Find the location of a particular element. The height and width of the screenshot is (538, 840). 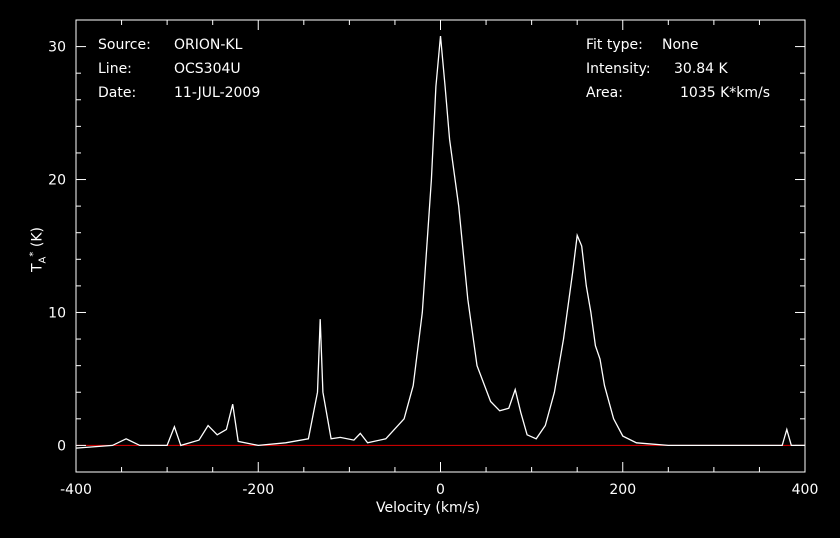

x-tick-label: 200 is located at coordinates (622, 490).